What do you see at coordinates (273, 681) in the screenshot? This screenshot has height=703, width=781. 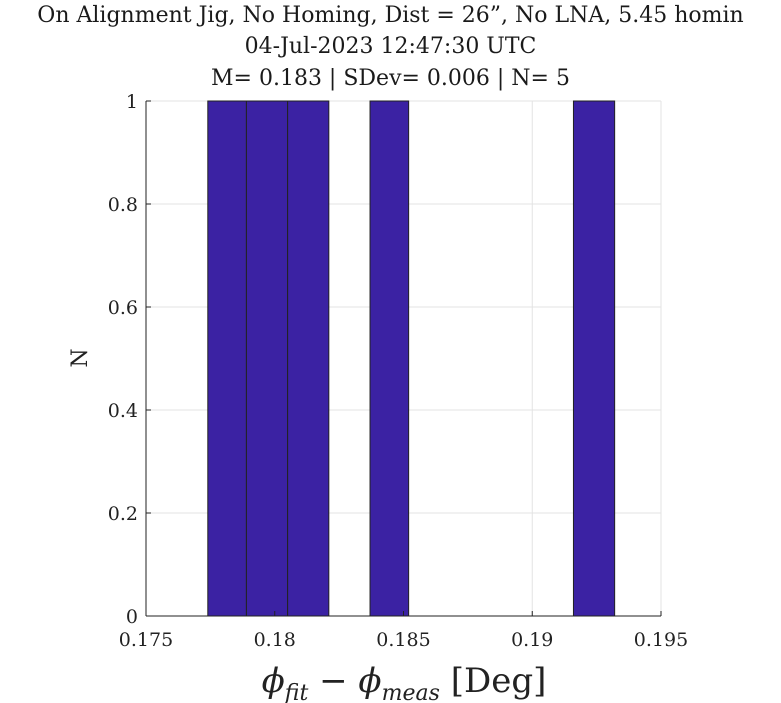 I see `x-axis-label-phi: ϕ` at bounding box center [273, 681].